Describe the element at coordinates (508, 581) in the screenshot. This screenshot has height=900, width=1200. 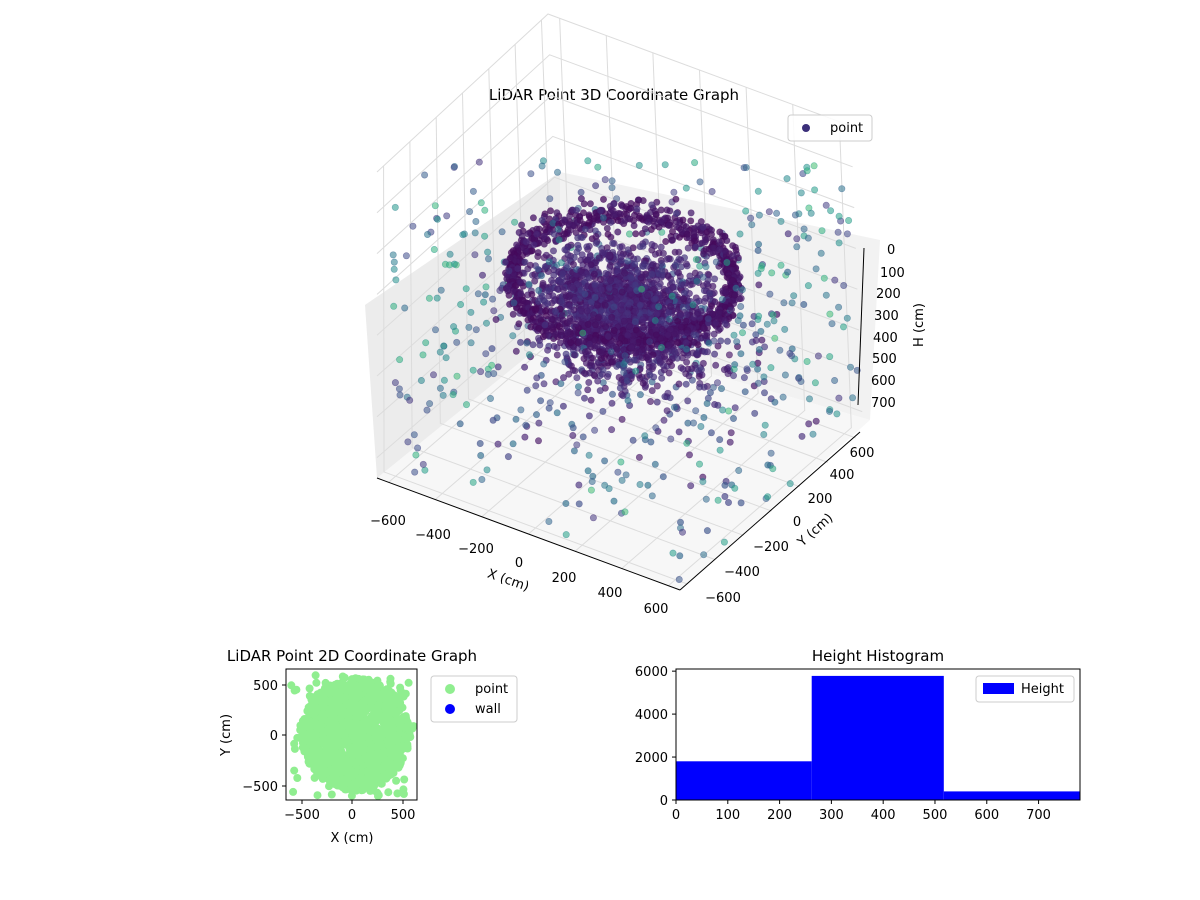
I see `x-axis-3d-label: X (cm)` at that location.